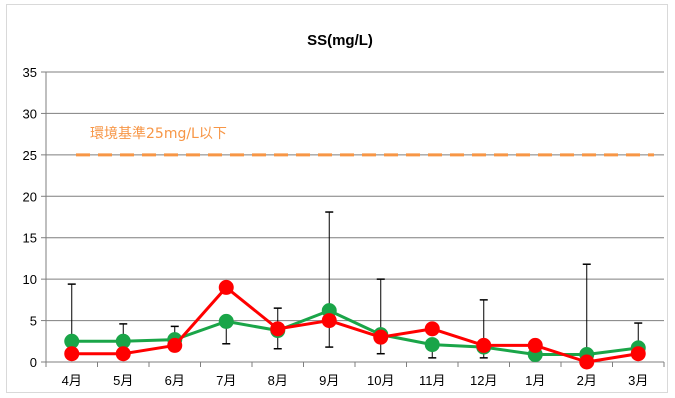  I want to click on chart-title: SS(mg/L), so click(340, 40).